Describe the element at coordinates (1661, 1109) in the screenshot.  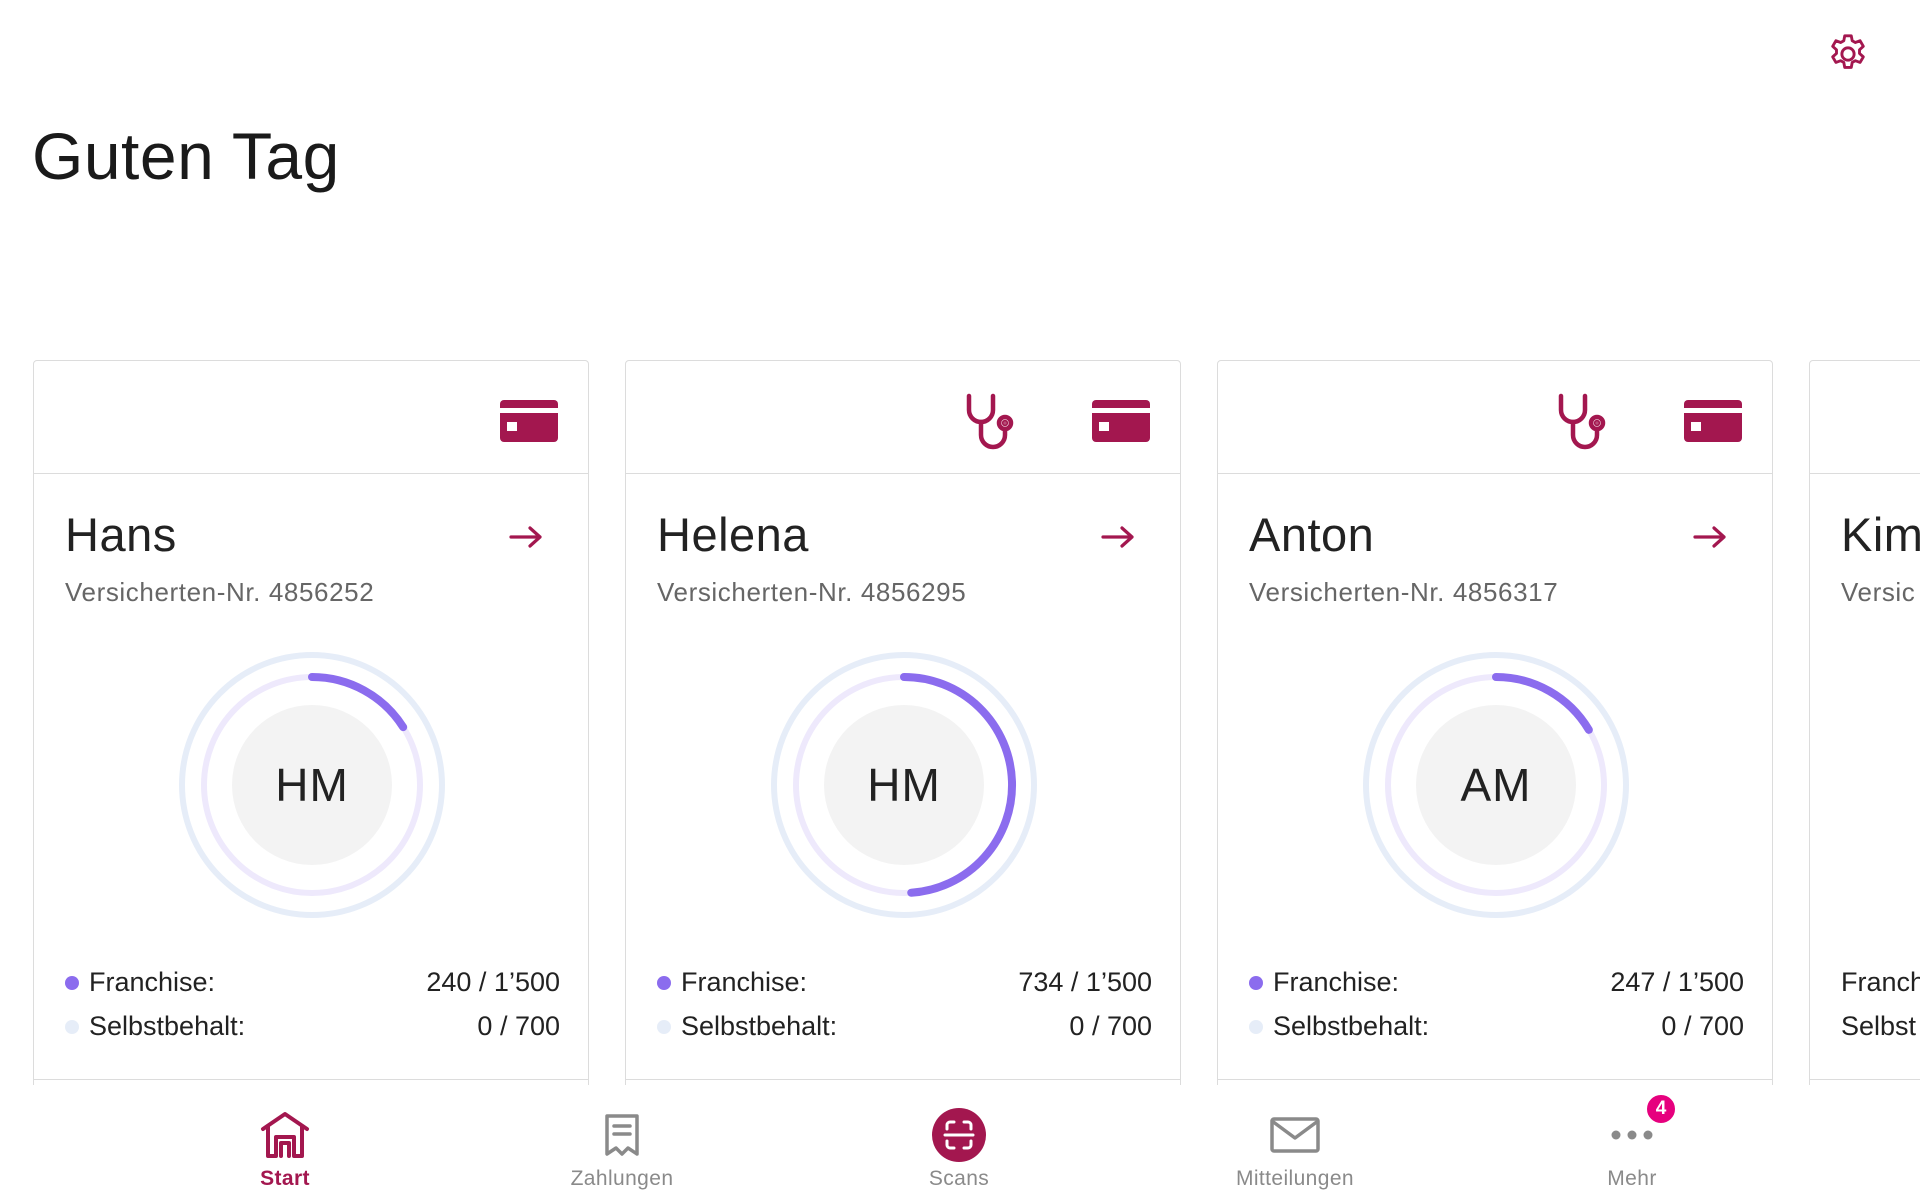
I see `notification-badge: 4` at that location.